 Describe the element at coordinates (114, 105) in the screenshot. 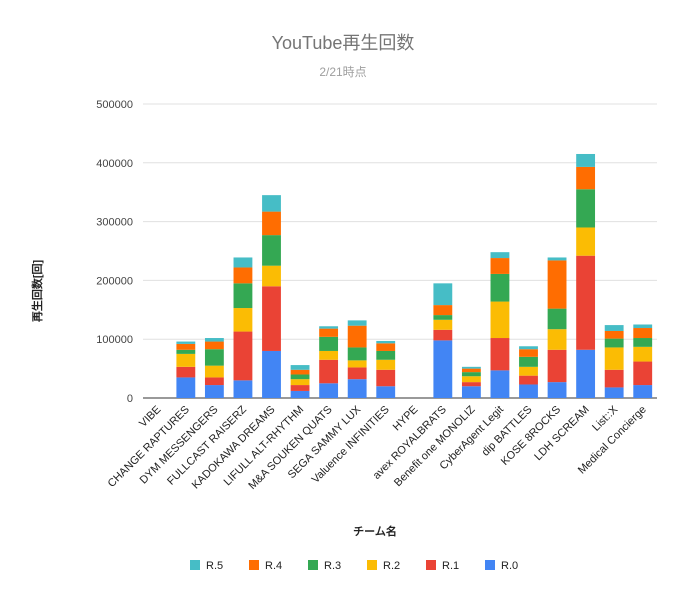

I see `y-tick-label: 500000` at that location.